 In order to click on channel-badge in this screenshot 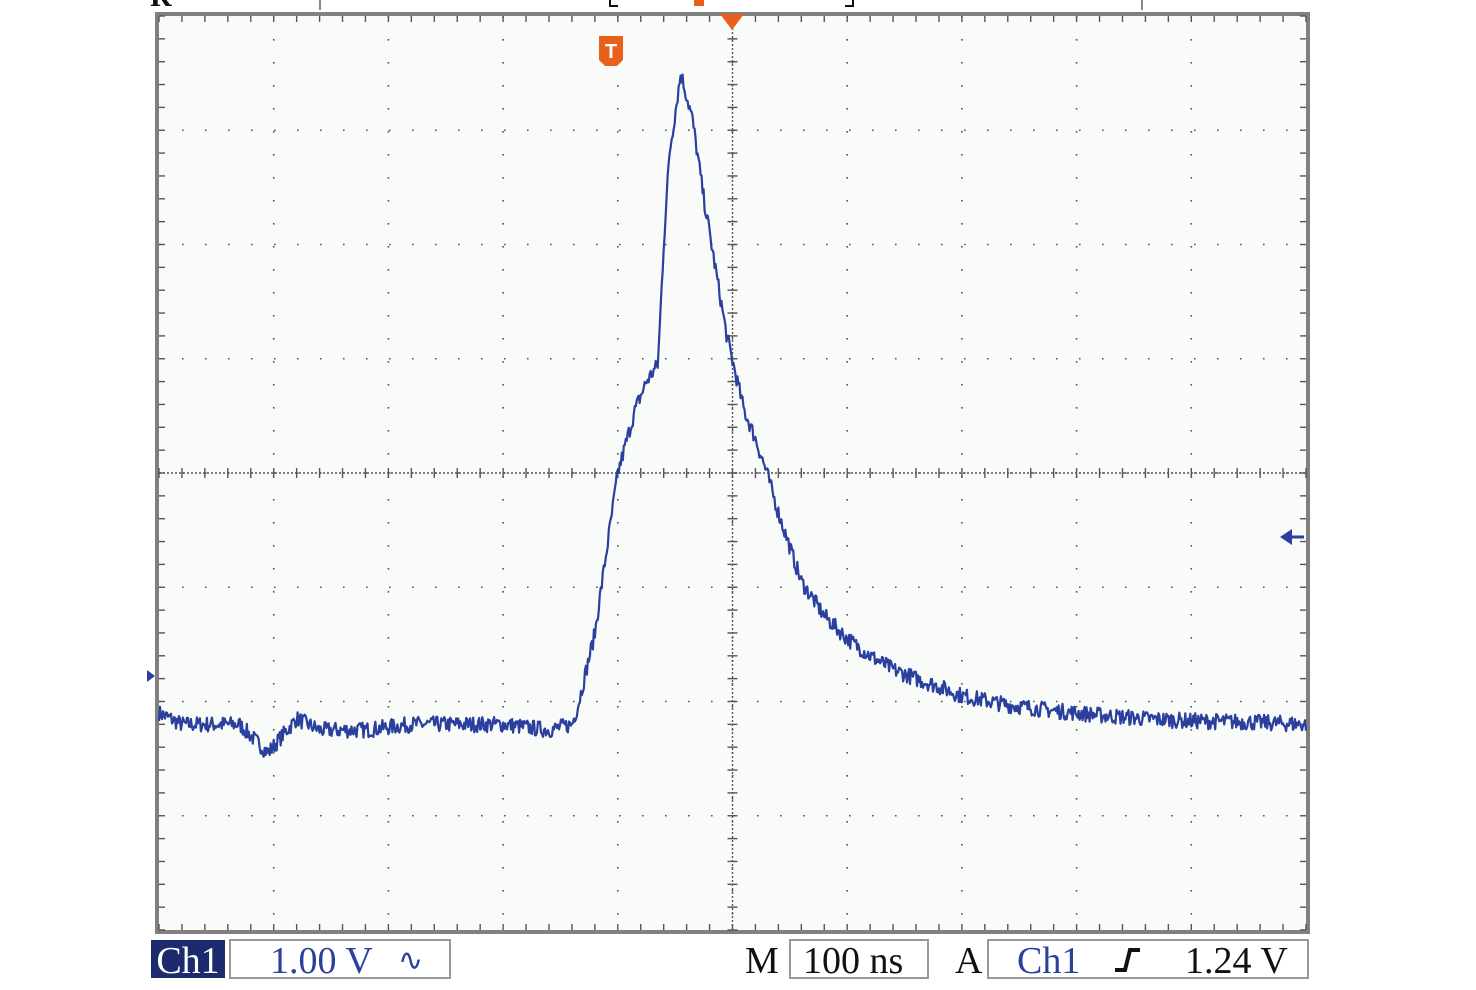, I will do `click(188, 959)`.